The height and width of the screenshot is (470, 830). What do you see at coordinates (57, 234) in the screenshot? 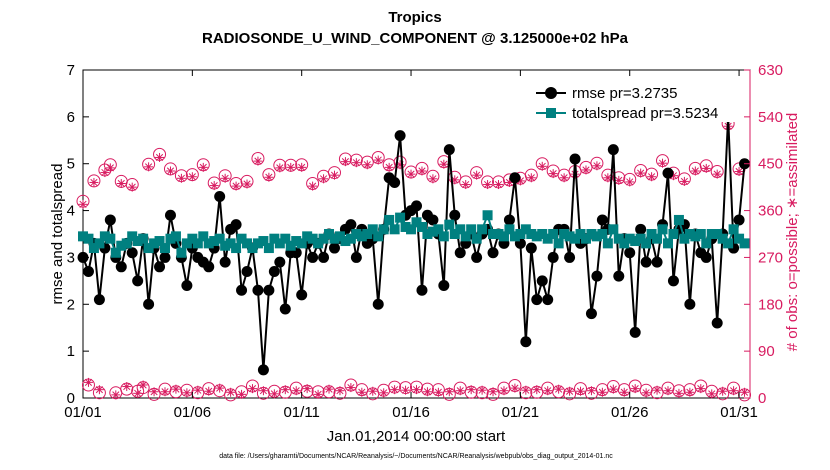
I see `y-axis-label-left: rmse and totalspread` at bounding box center [57, 234].